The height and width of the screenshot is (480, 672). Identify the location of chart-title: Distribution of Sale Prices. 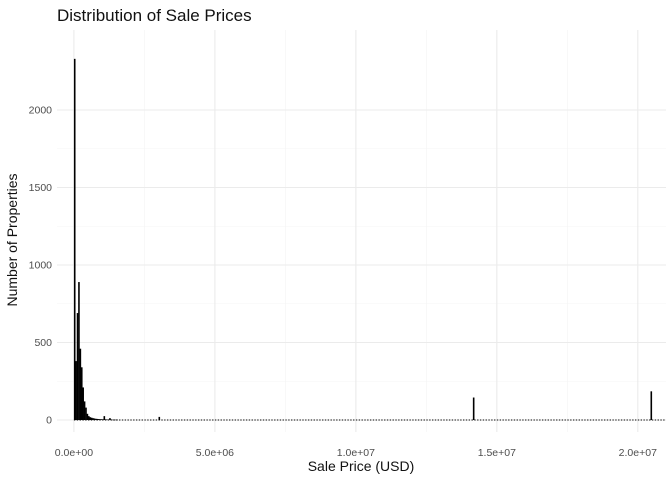
(154, 15).